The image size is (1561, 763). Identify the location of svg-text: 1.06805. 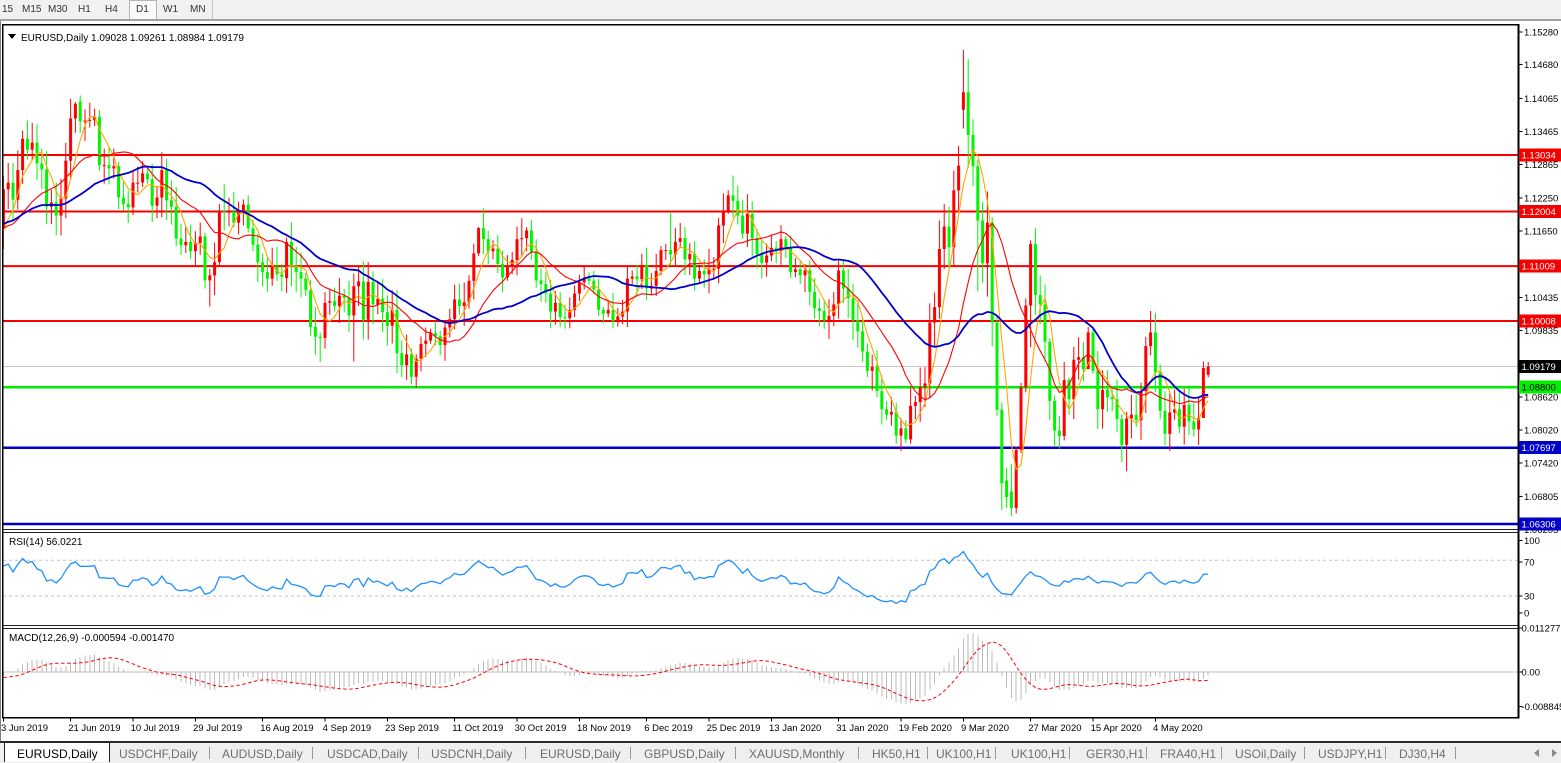
(1541, 497).